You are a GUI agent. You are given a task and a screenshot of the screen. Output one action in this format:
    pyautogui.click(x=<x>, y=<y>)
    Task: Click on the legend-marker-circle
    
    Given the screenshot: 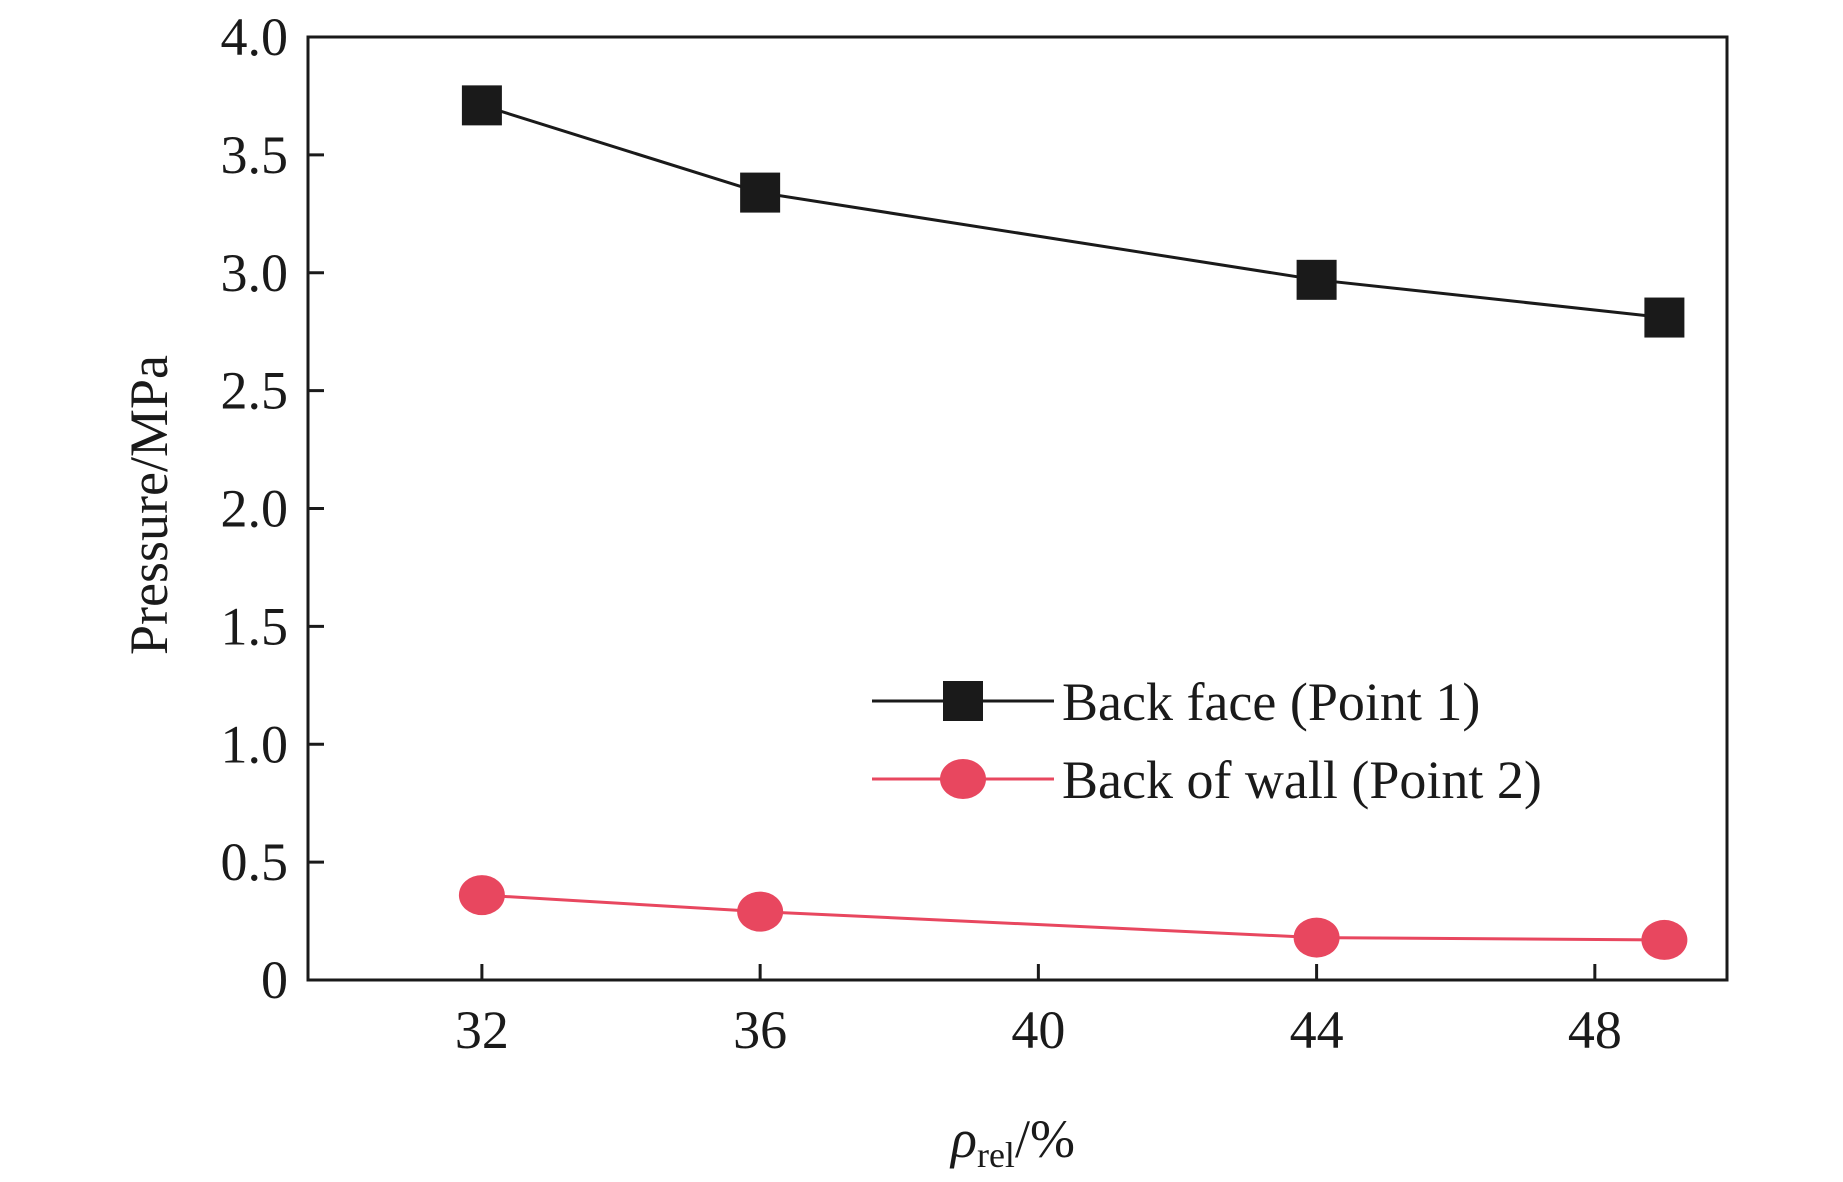 What is the action you would take?
    pyautogui.click(x=963, y=779)
    